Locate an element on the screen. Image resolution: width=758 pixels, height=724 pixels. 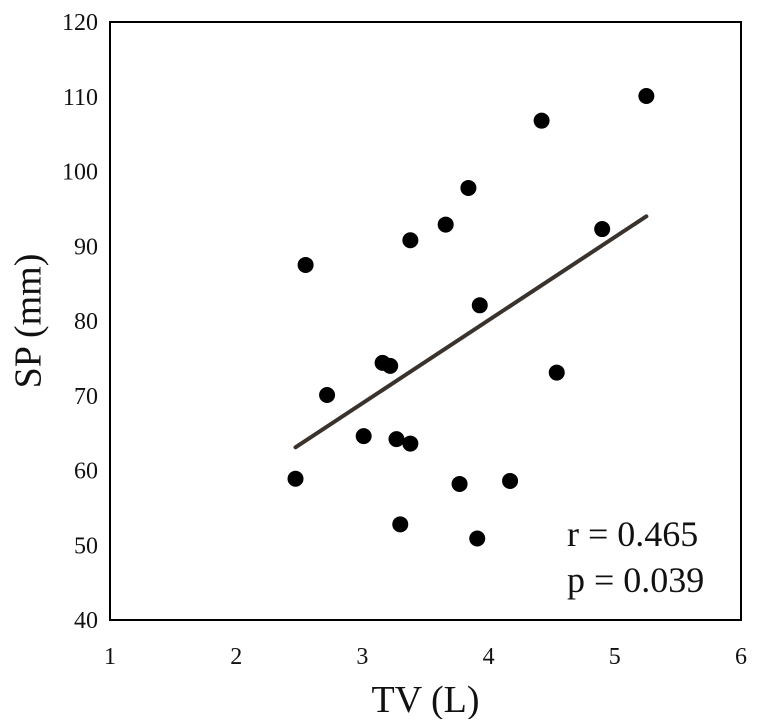
y-tick-label: 100 is located at coordinates (80, 173).